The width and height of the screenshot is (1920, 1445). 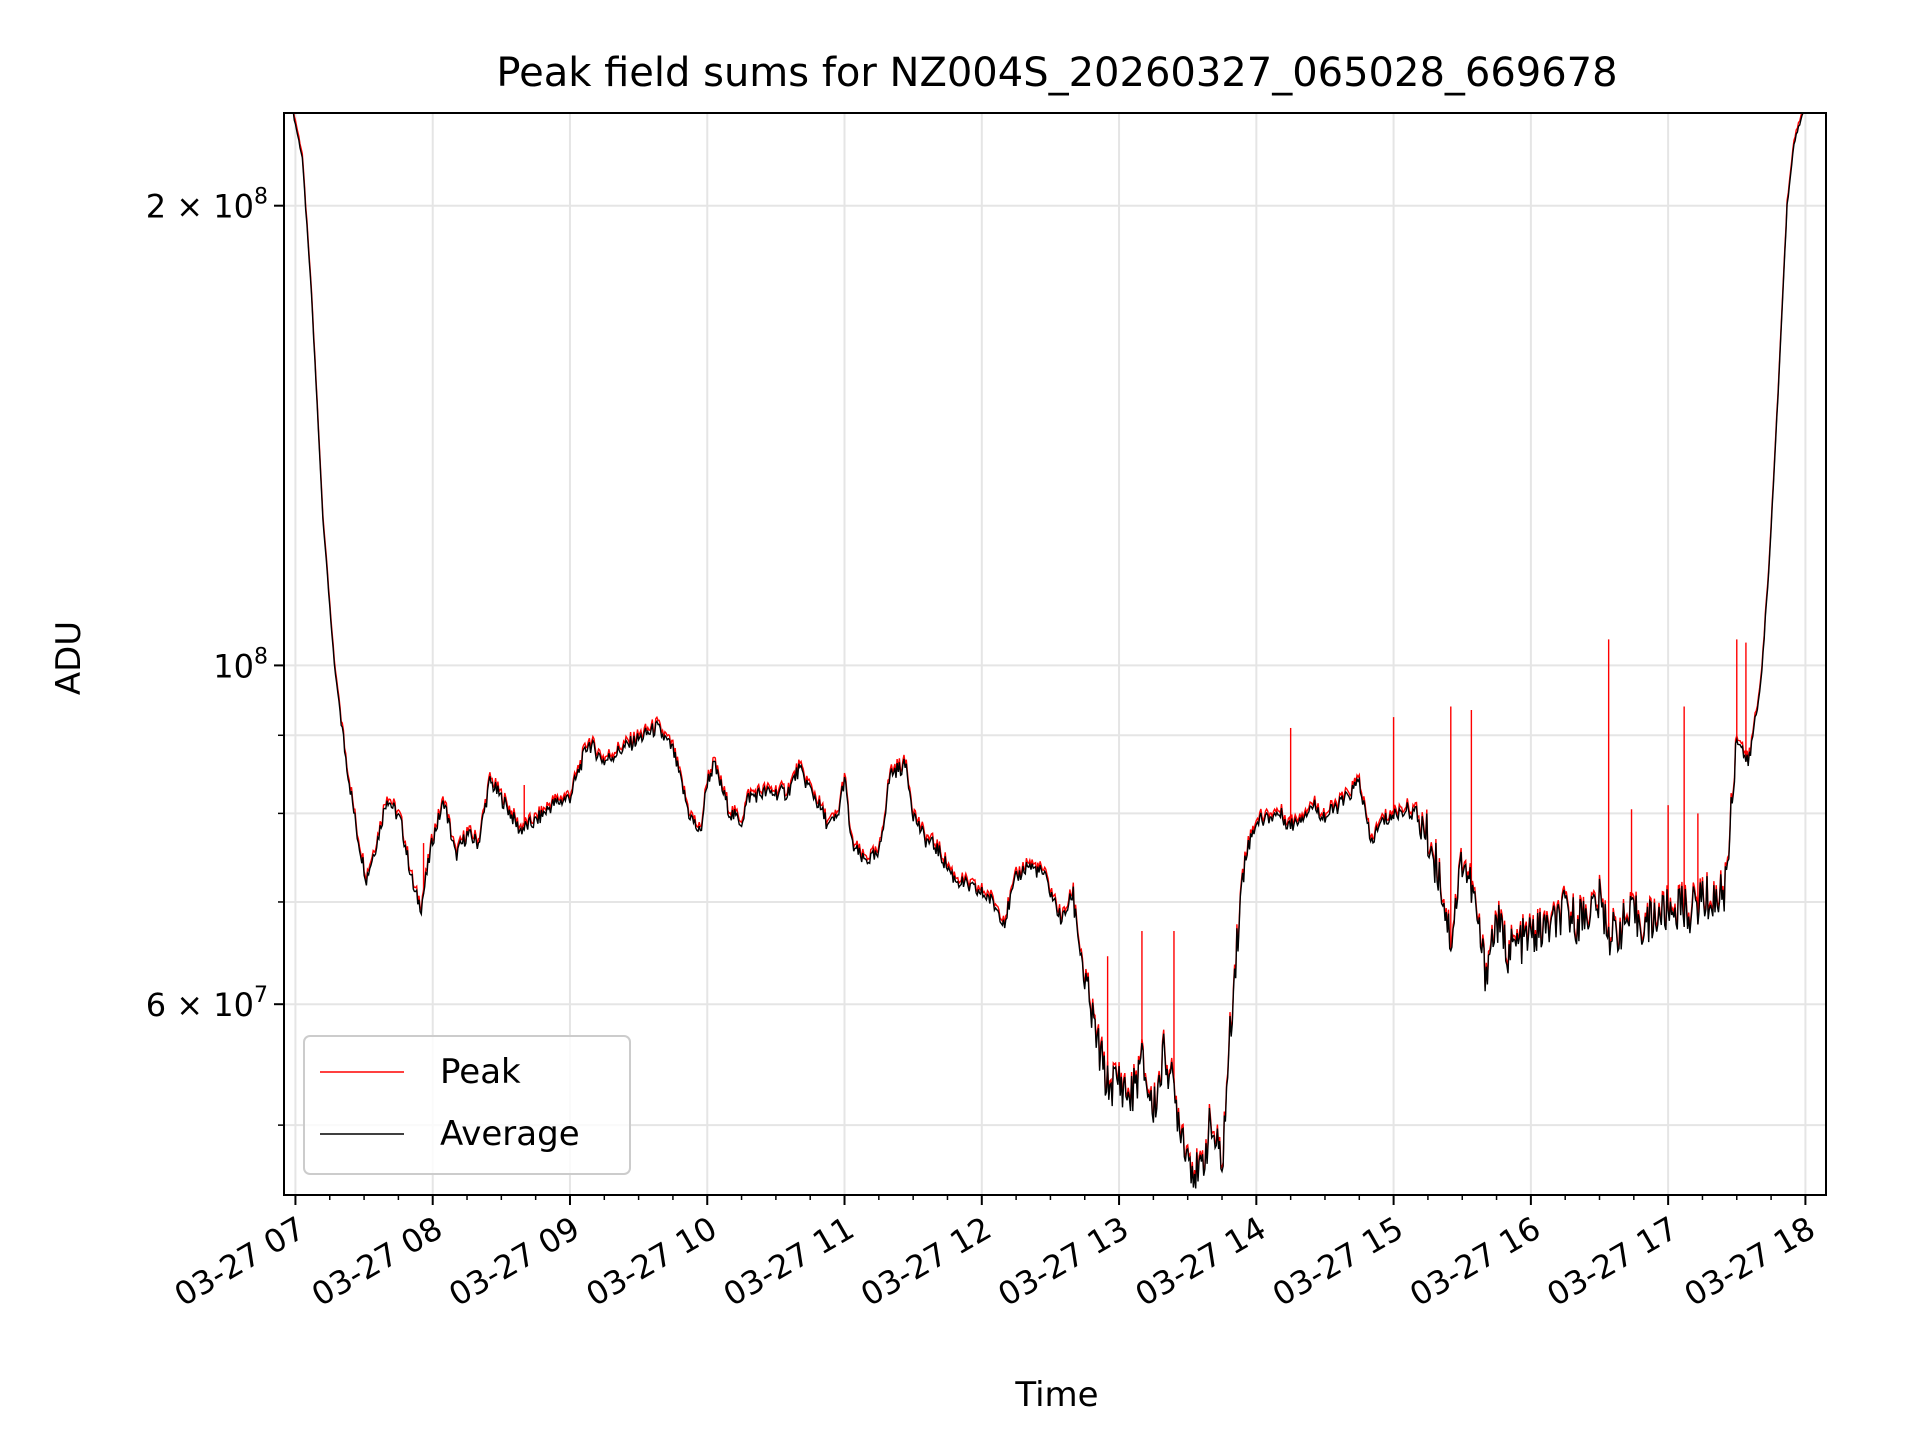 I want to click on legend: Peak Average, so click(x=467, y=1105).